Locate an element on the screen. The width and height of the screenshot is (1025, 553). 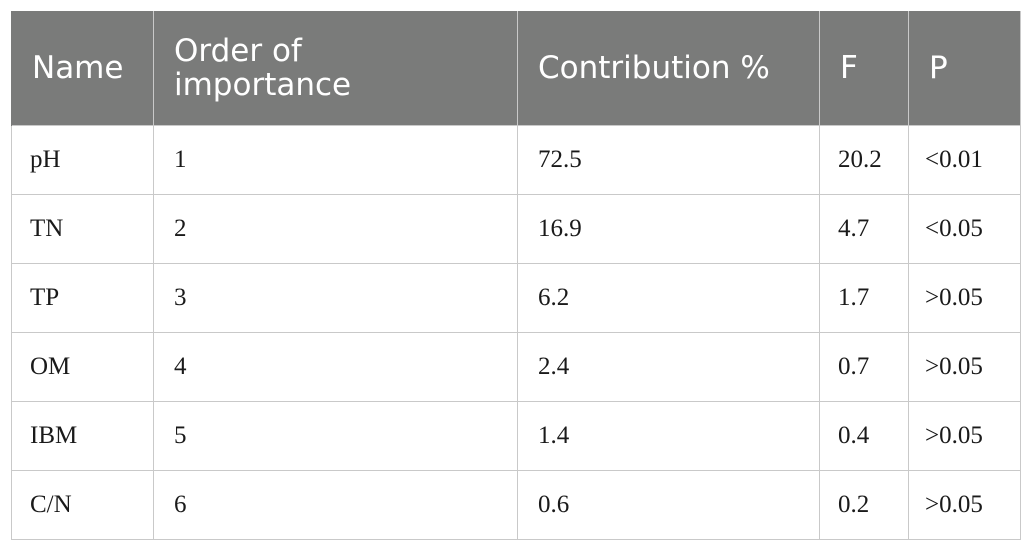
header-f: F is located at coordinates (864, 68).